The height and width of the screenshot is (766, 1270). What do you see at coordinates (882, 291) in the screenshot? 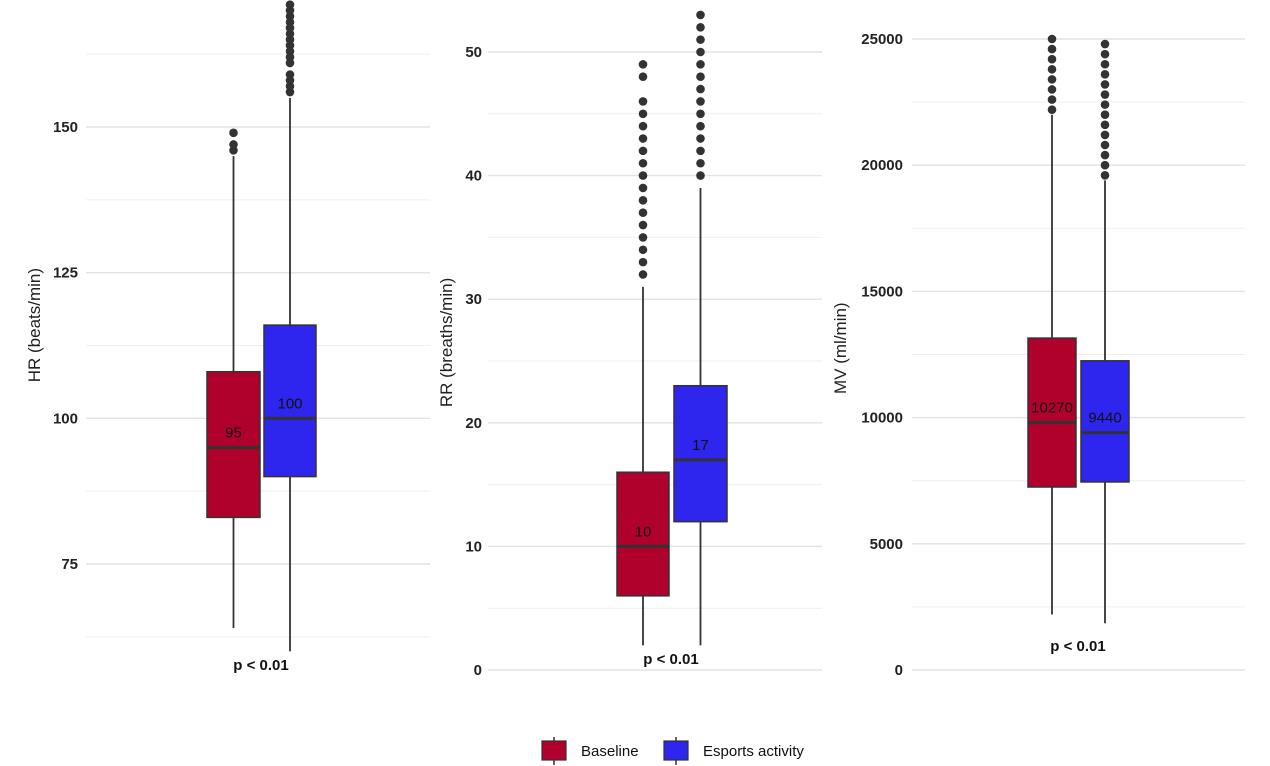
I see `y-tick-label: 15000` at bounding box center [882, 291].